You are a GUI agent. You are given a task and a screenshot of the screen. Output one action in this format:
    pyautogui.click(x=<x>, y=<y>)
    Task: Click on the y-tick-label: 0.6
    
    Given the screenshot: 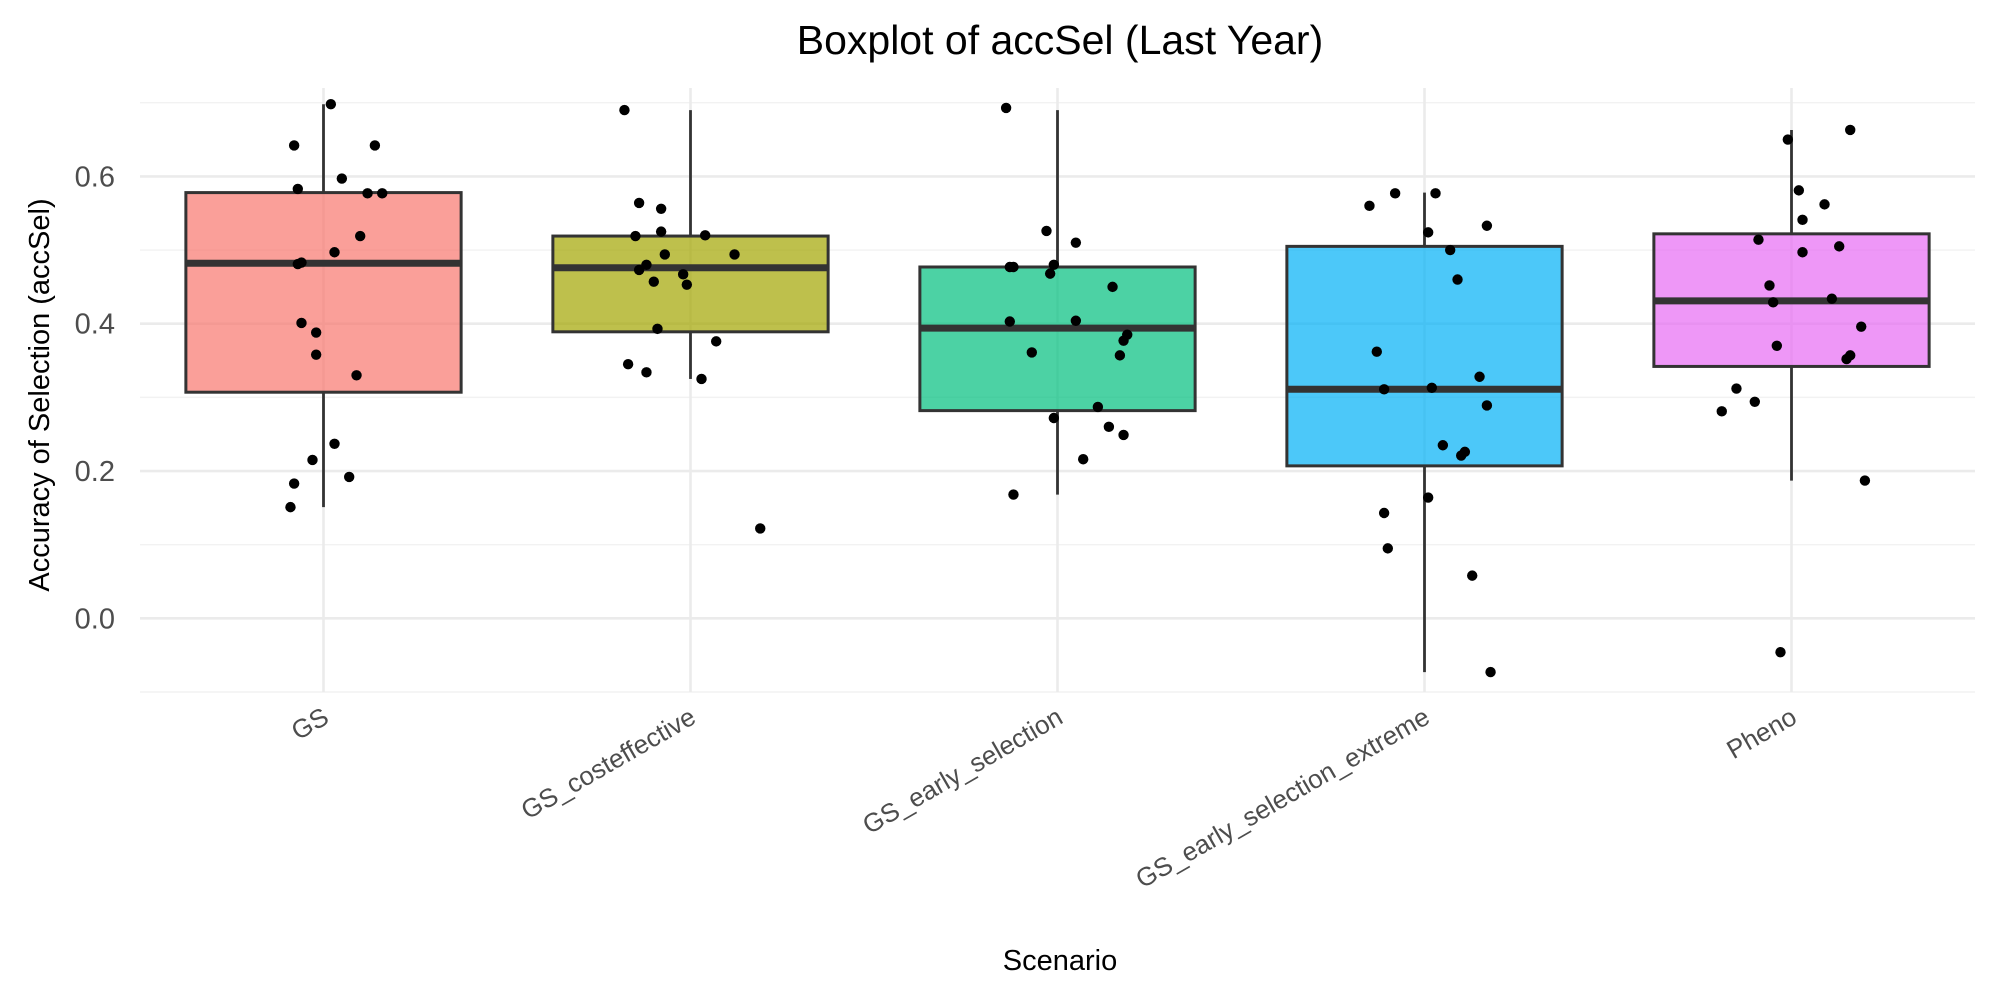 What is the action you would take?
    pyautogui.click(x=95, y=177)
    